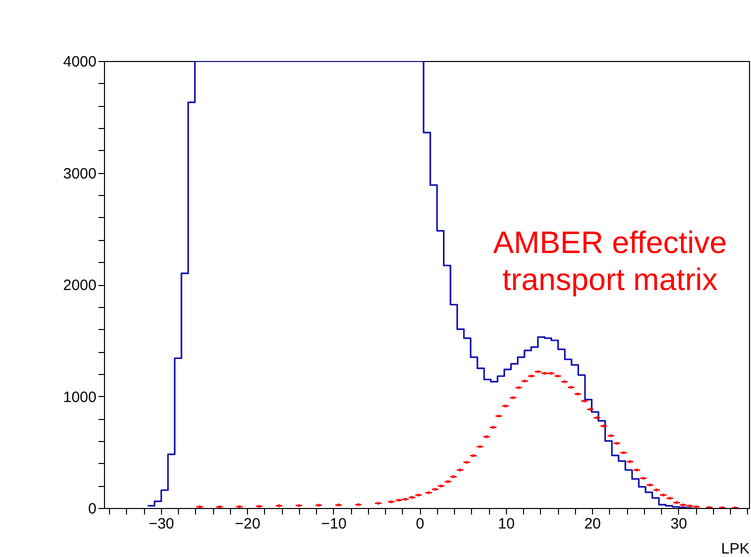  What do you see at coordinates (735, 548) in the screenshot?
I see `x-axis-title: LPK` at bounding box center [735, 548].